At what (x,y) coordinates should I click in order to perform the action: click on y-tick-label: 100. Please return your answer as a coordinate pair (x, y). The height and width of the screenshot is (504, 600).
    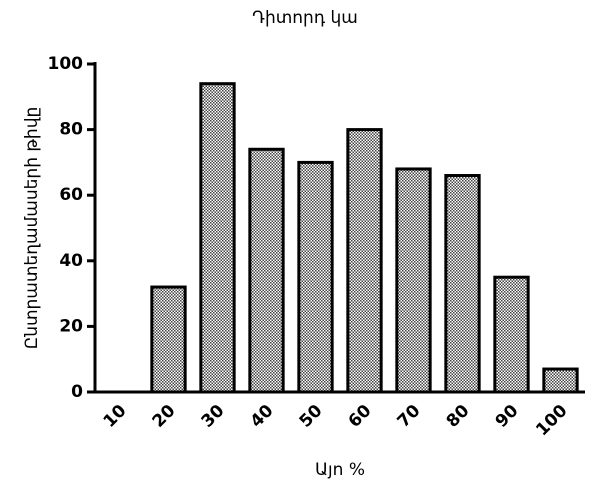
    Looking at the image, I should click on (66, 64).